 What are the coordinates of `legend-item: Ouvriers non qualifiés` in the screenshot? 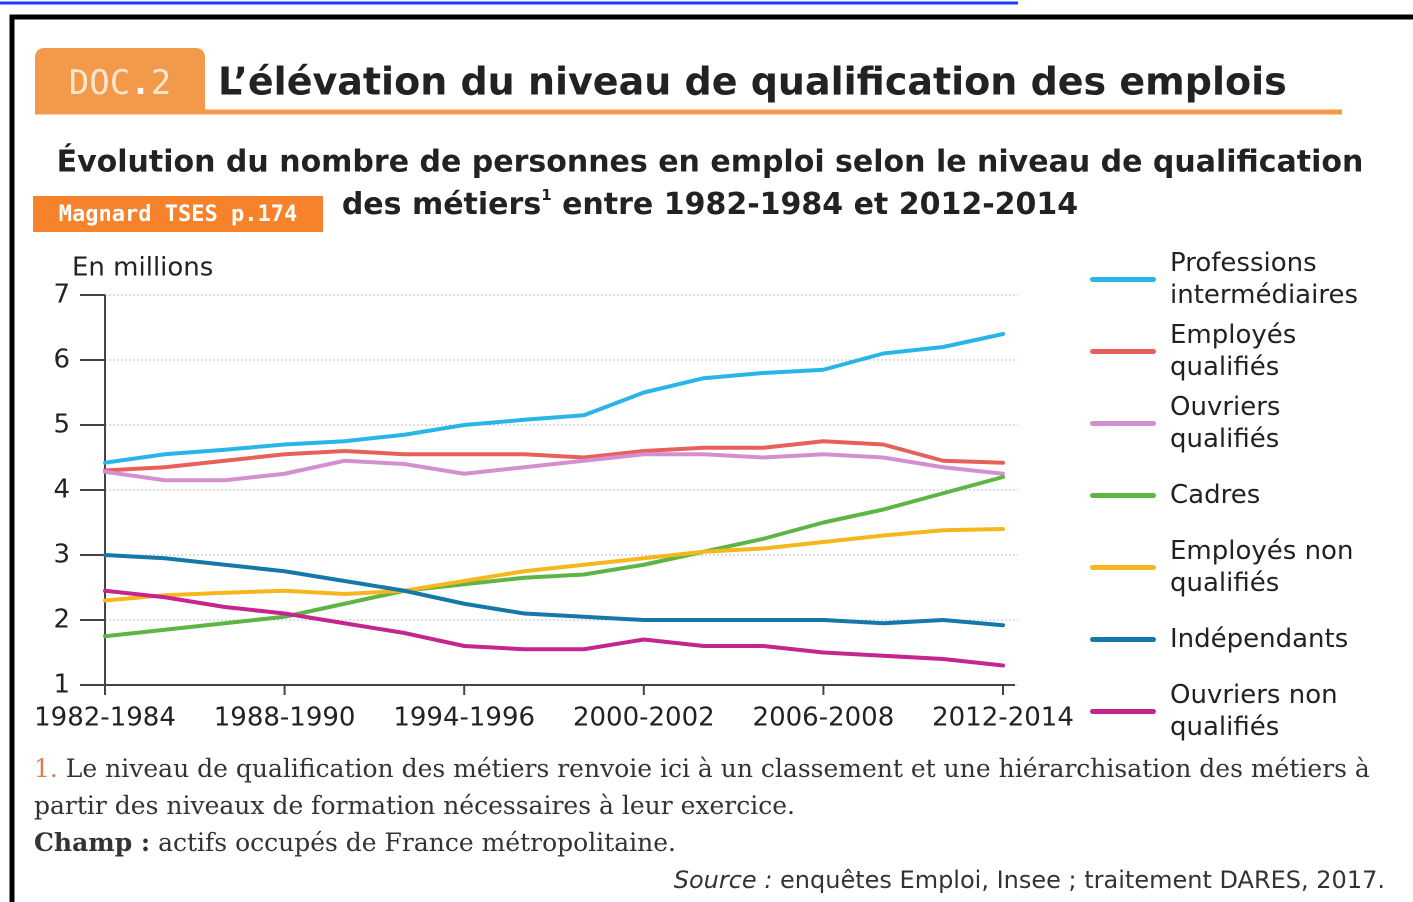 It's located at (1245, 711).